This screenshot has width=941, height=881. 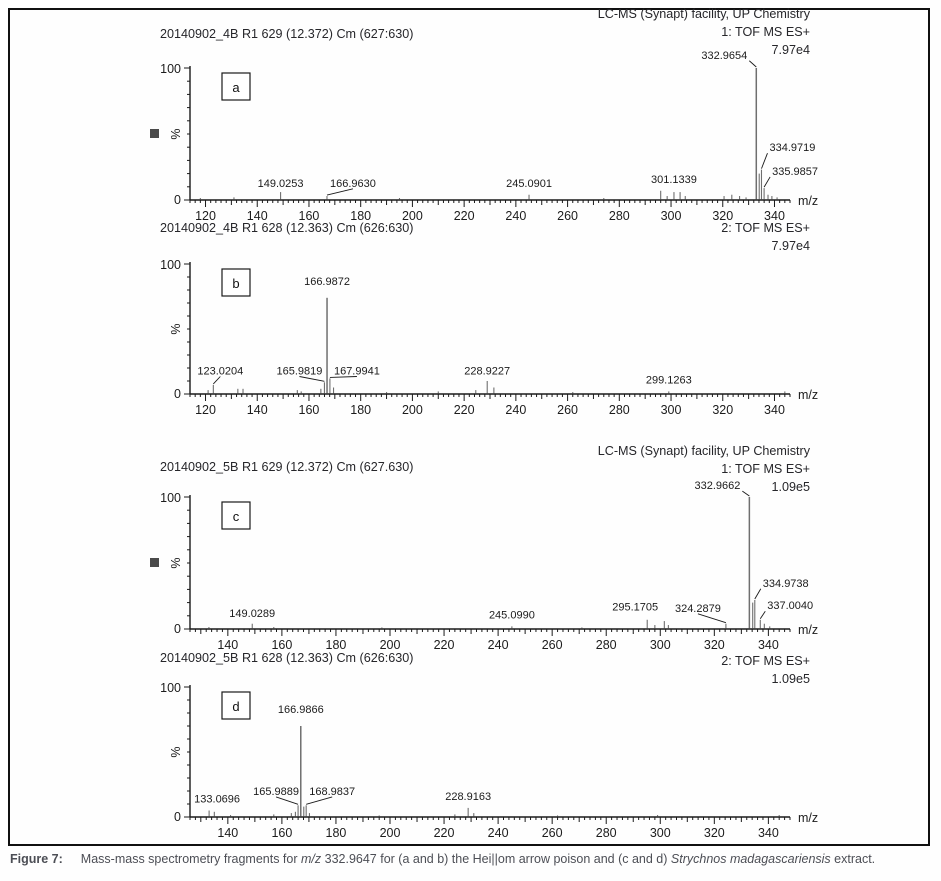 I want to click on peak-label: 228.9227, so click(x=487, y=372).